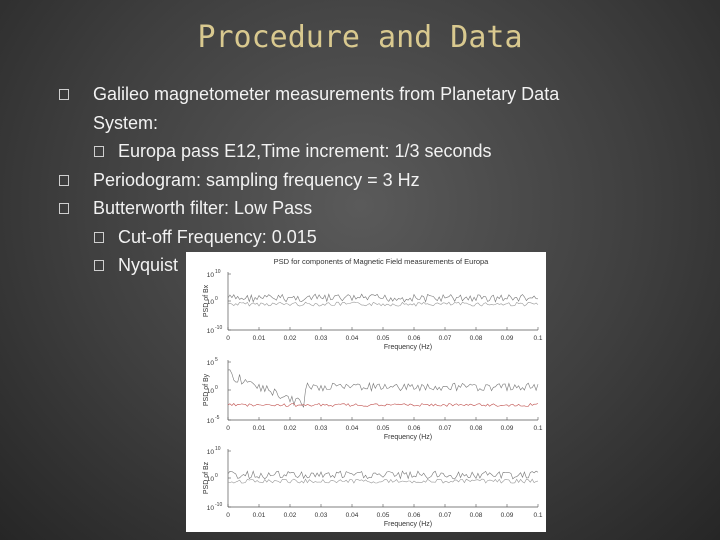 The height and width of the screenshot is (540, 720). I want to click on bullet-item: Periodogram: sampling frequency = 3 Hz, so click(368, 180).